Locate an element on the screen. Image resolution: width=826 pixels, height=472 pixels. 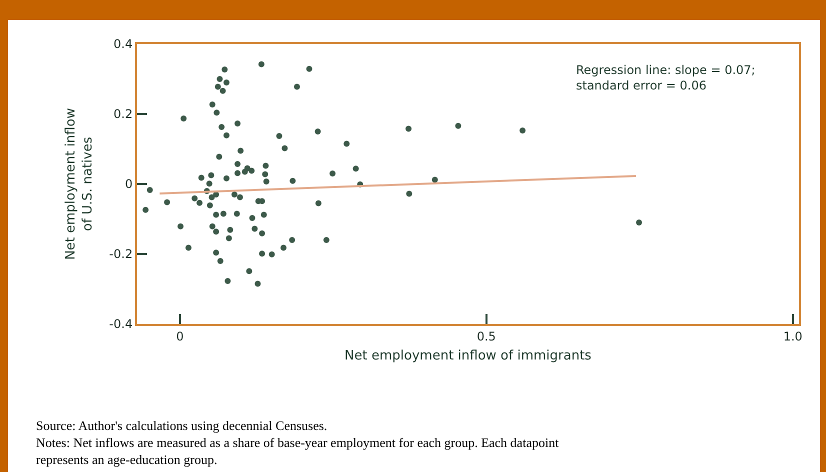
y-tick-label: -0.2 is located at coordinates (121, 254).